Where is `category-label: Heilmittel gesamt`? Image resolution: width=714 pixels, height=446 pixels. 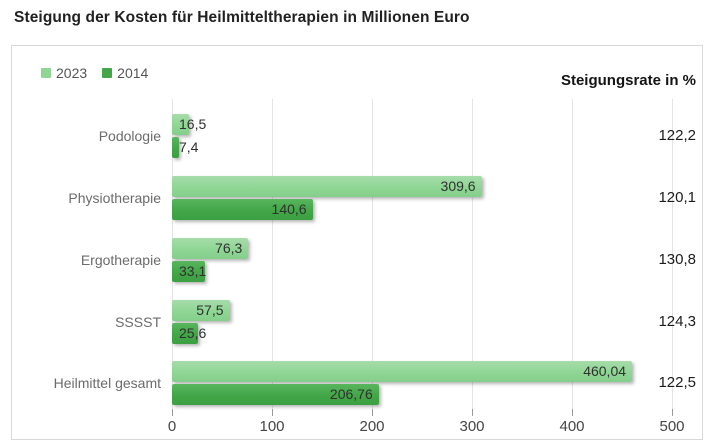
category-label: Heilmittel gesamt is located at coordinates (107, 383).